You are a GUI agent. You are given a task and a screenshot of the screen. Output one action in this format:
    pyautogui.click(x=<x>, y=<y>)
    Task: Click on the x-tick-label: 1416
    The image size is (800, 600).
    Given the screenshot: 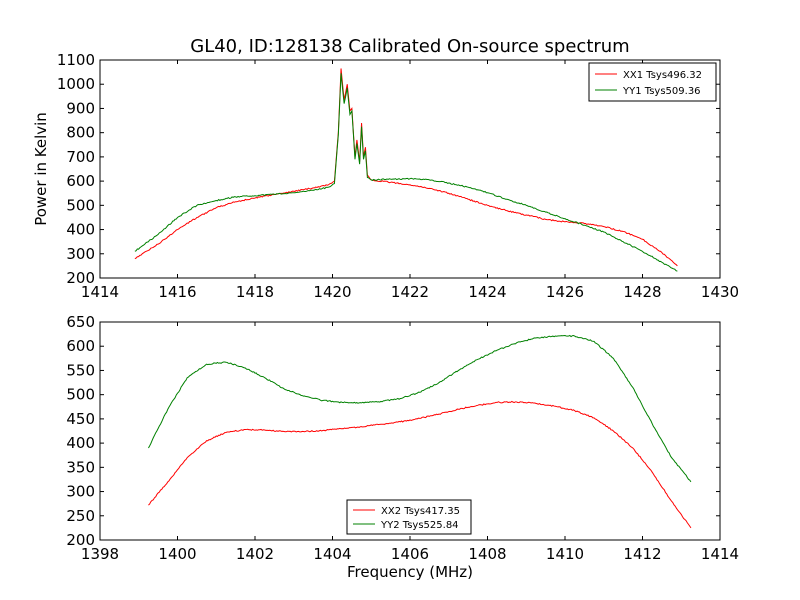 What is the action you would take?
    pyautogui.click(x=177, y=292)
    